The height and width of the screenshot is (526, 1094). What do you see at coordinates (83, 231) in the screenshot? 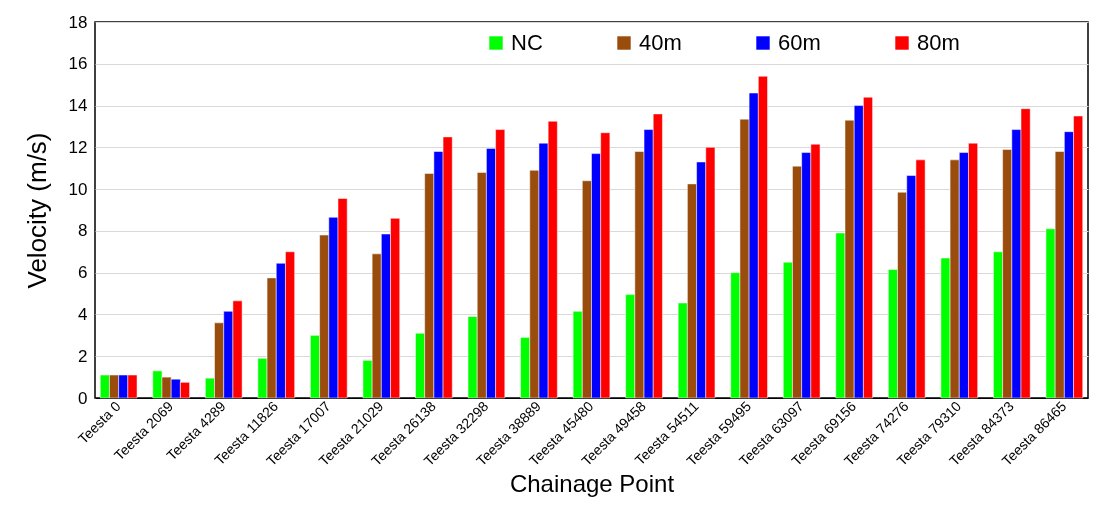
I see `y-tick-label: 8` at bounding box center [83, 231].